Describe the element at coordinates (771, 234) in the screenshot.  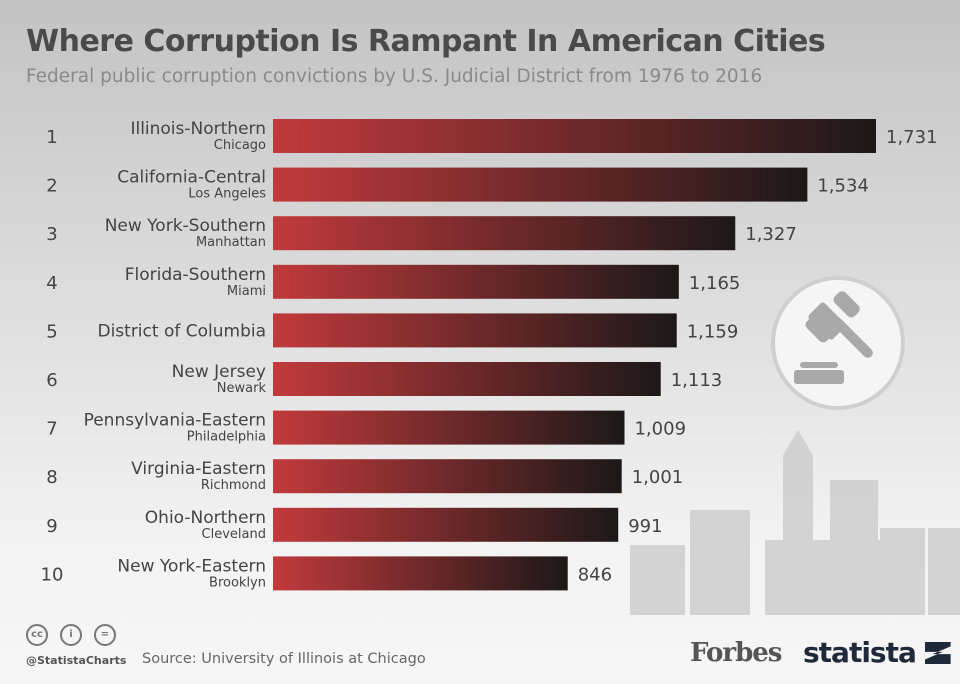
I see `value-label: 1,327` at that location.